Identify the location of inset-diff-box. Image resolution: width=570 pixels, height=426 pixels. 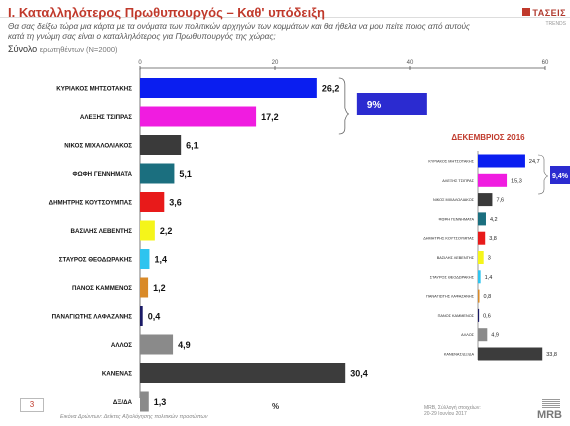
(560, 175).